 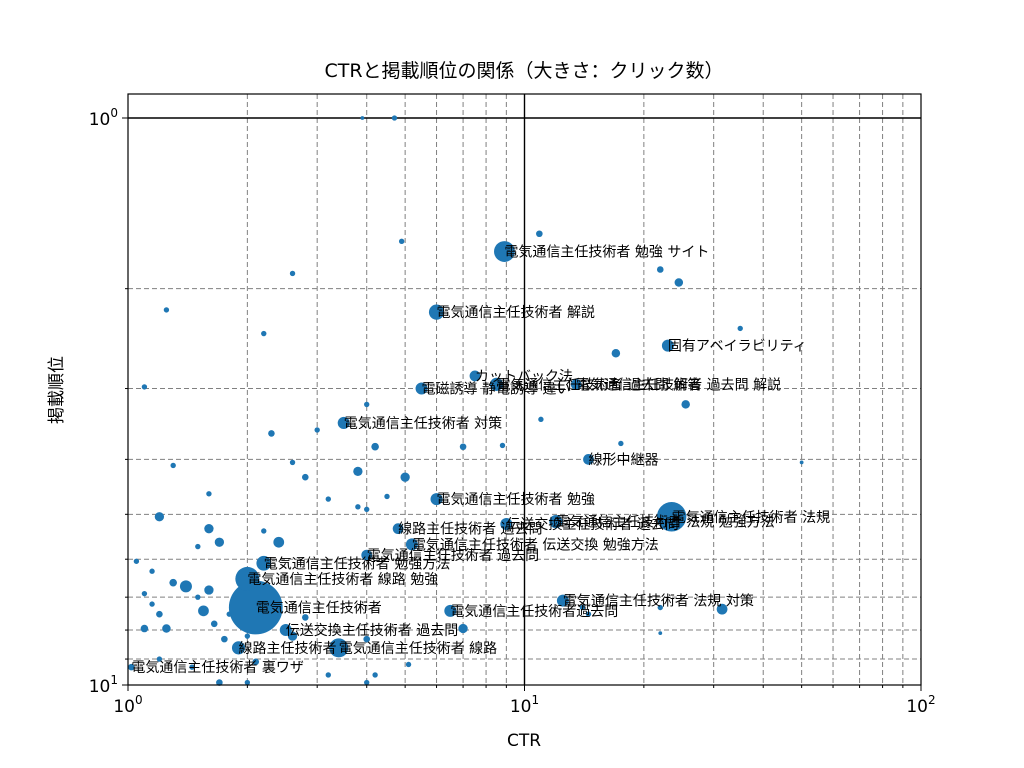 I want to click on point-label: 電気通信主任技術者 線路, so click(x=418, y=649).